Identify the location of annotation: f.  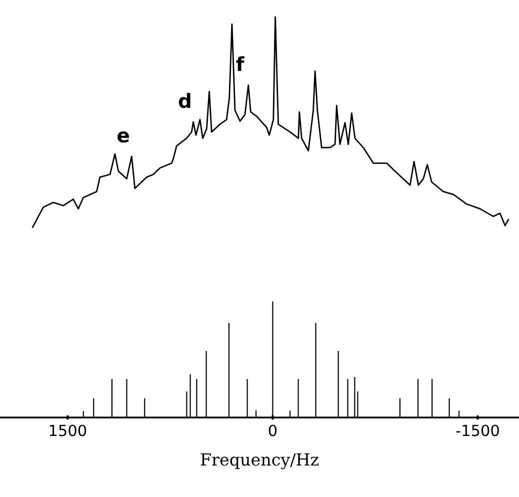
(240, 63).